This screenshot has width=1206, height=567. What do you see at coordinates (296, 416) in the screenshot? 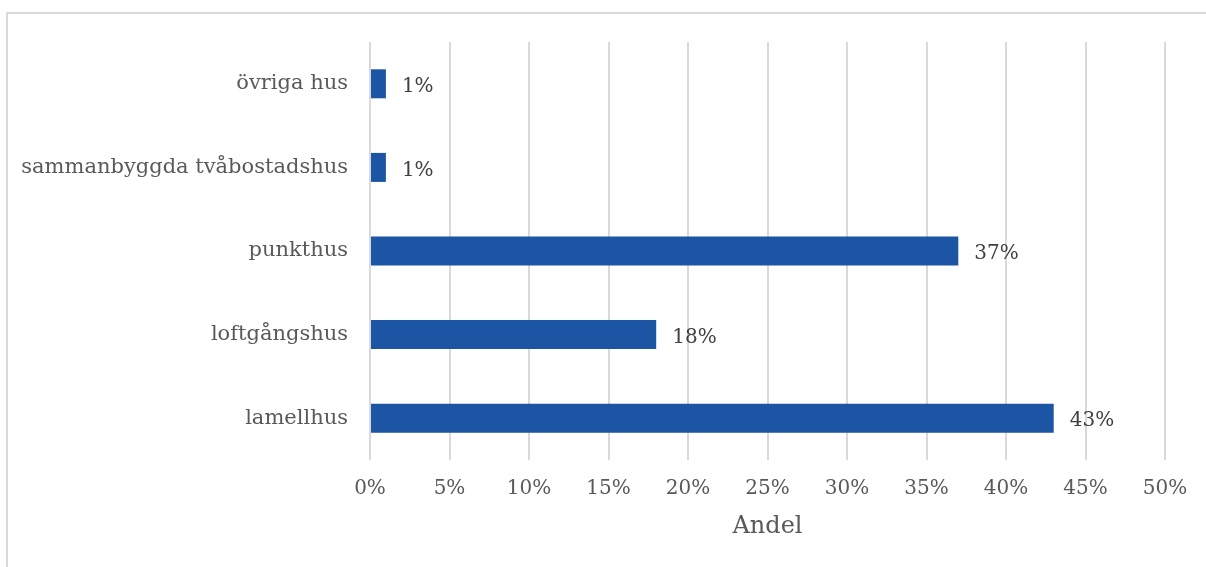
I see `y-tick-label: lamellhus` at bounding box center [296, 416].